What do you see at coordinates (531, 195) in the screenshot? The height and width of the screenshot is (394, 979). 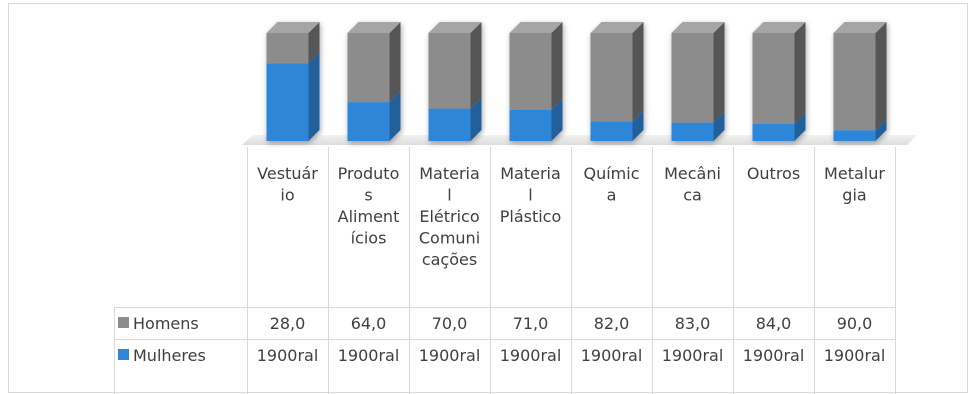 I see `category-label: Materia l Plástico` at bounding box center [531, 195].